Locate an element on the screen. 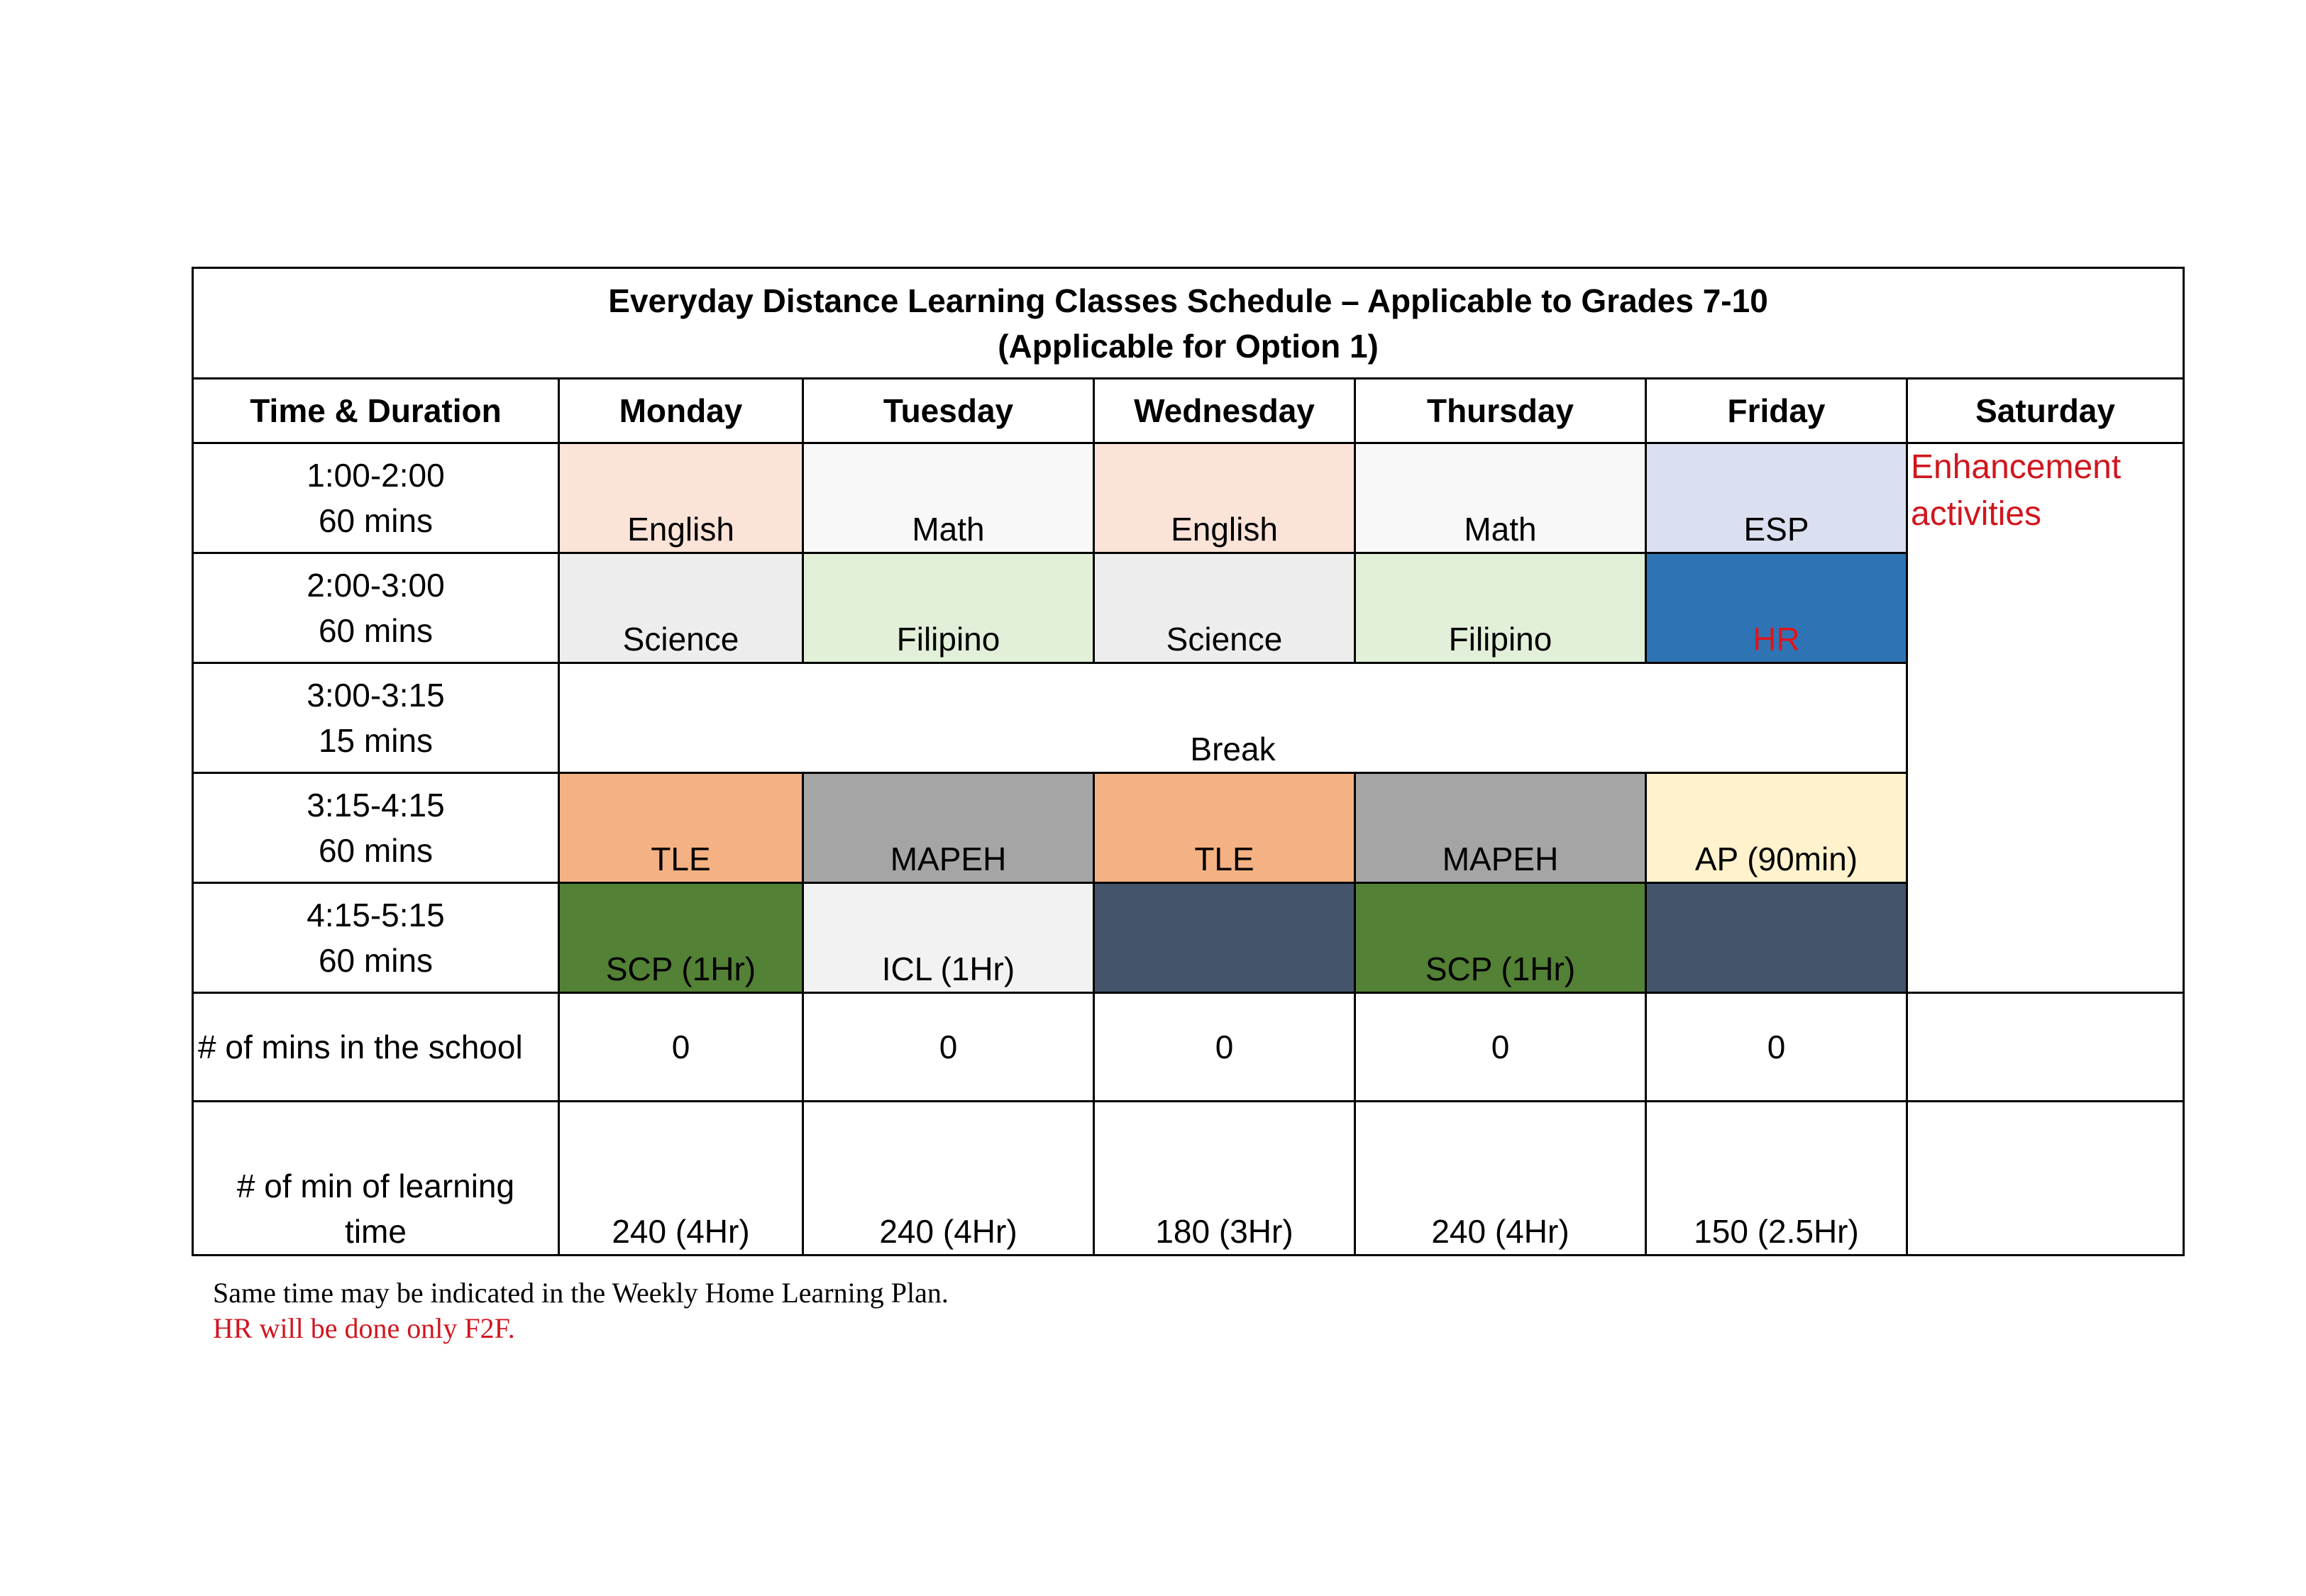  learning-time-value is located at coordinates (2045, 1178).